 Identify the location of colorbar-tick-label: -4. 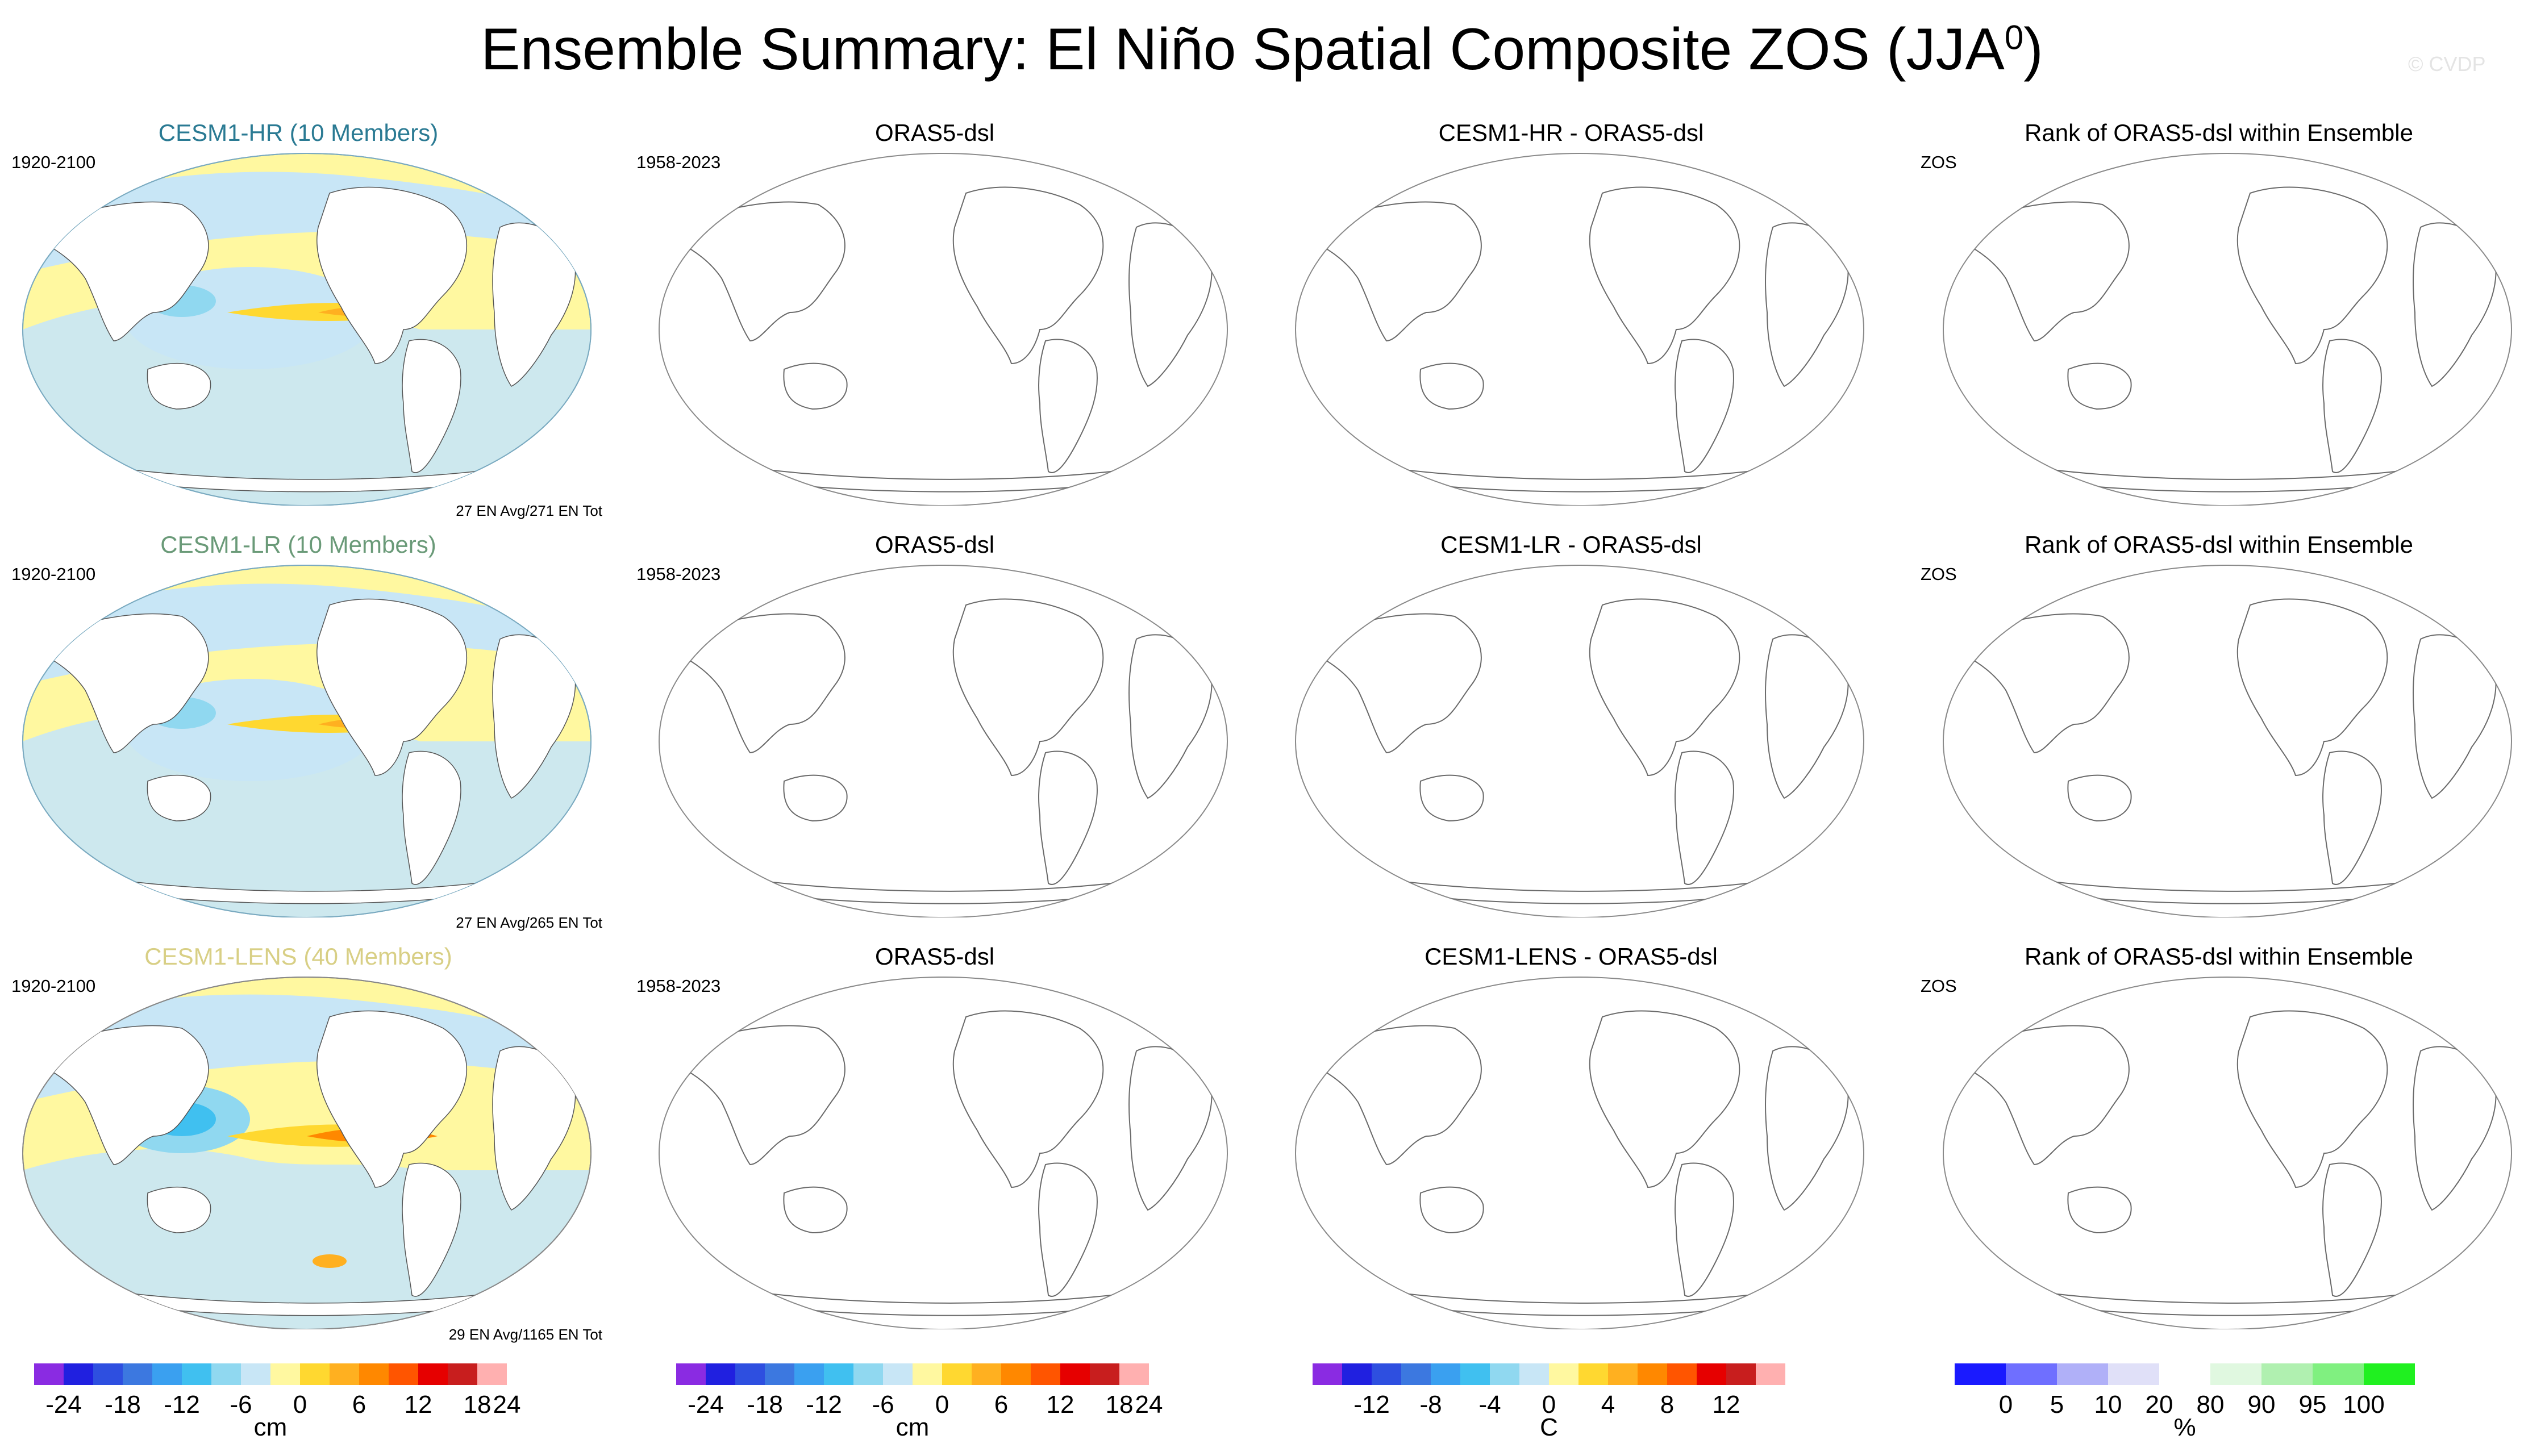
(1489, 1405).